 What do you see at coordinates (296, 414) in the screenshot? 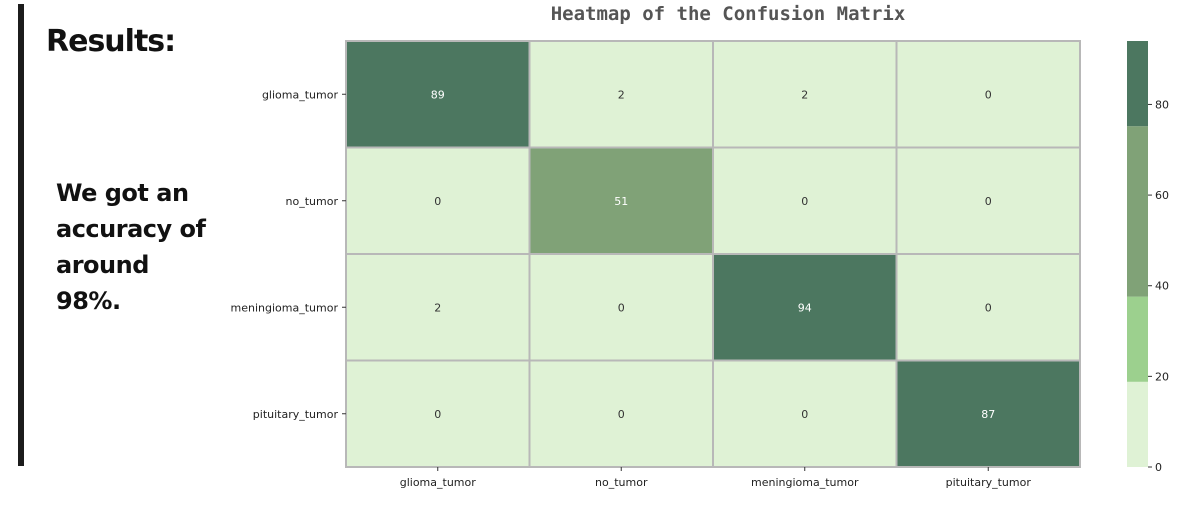
I see `row-label: pituitary_tumor` at bounding box center [296, 414].